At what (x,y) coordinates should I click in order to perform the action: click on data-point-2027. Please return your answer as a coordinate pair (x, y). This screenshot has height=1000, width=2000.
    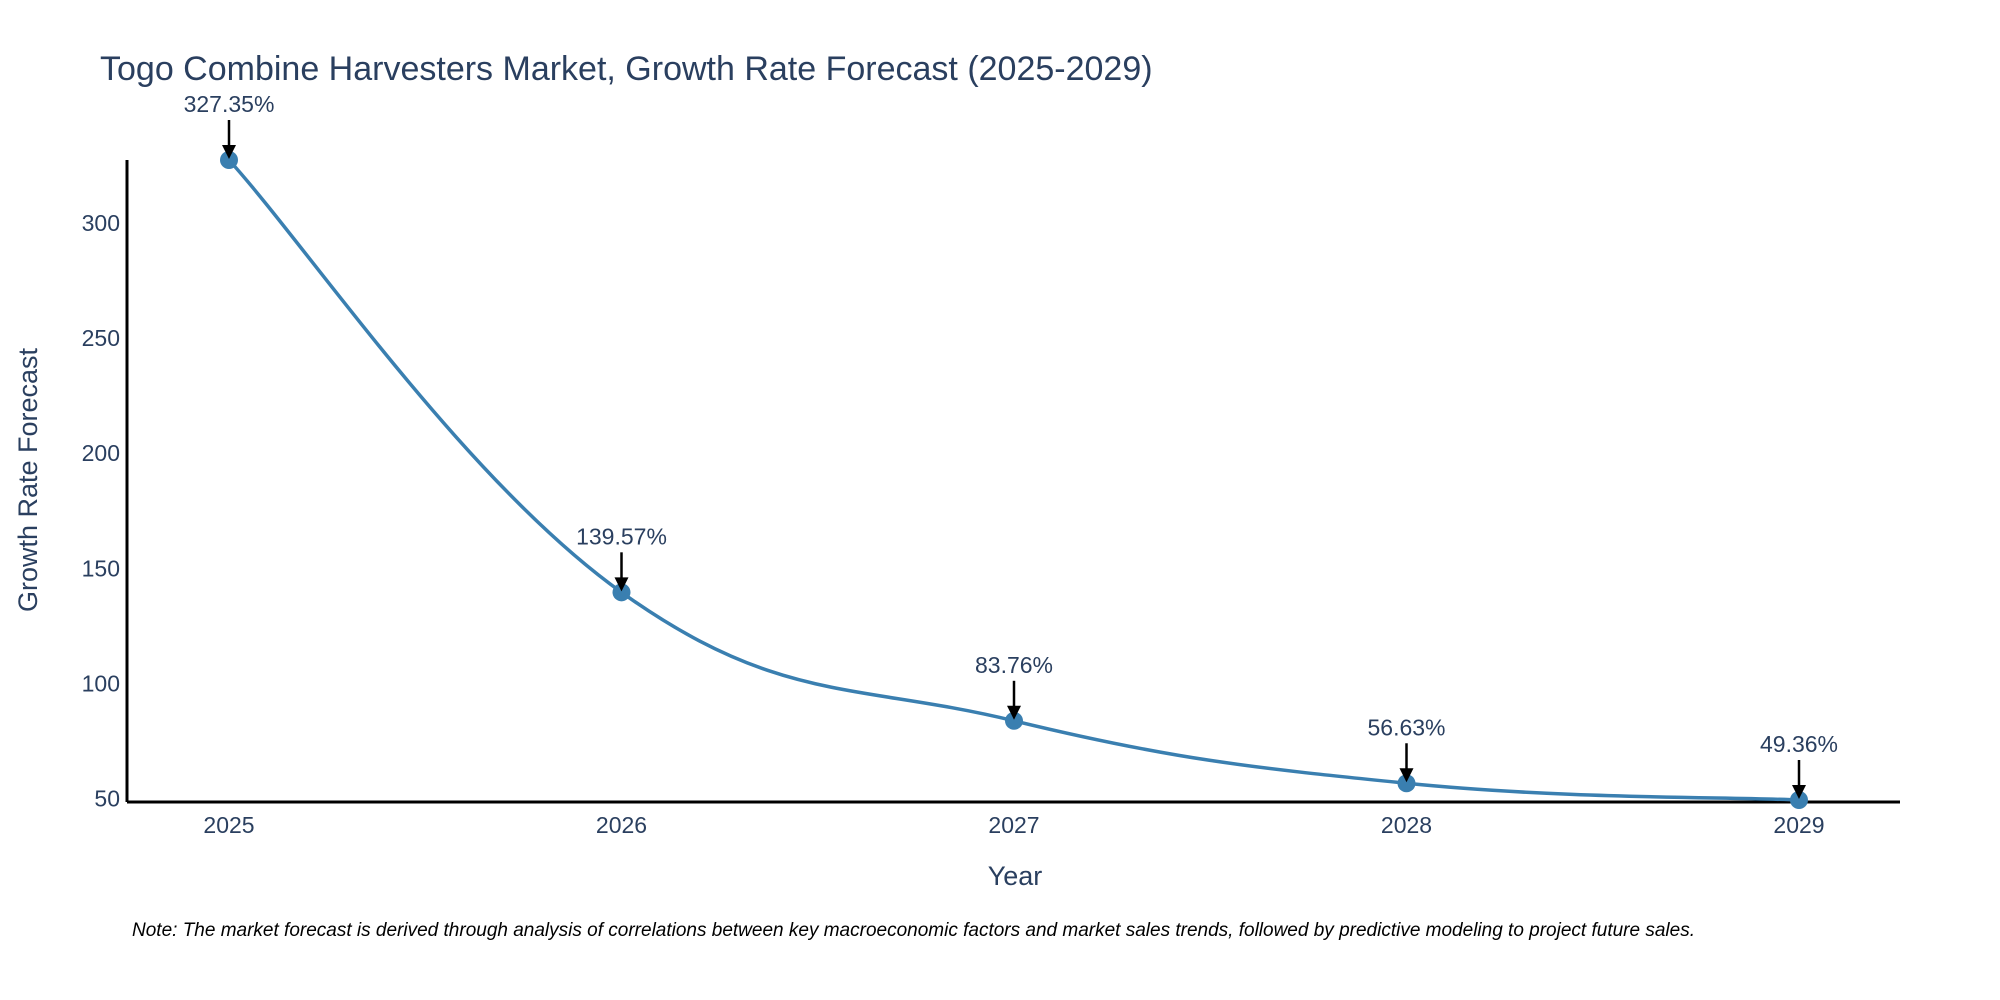
    Looking at the image, I should click on (1014, 720).